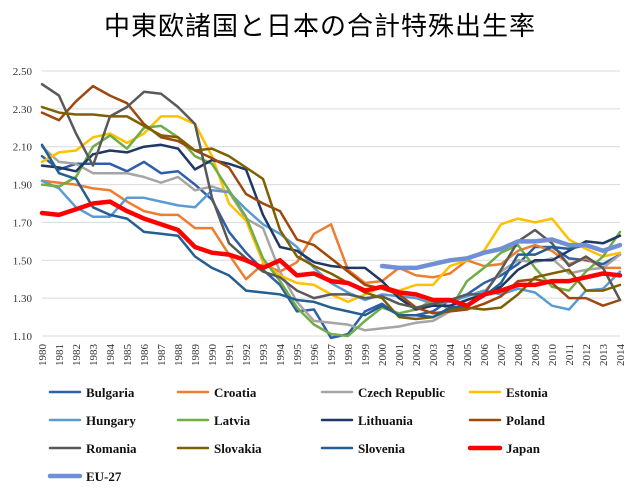 The width and height of the screenshot is (640, 504). I want to click on legend-item: Japan, so click(504, 448).